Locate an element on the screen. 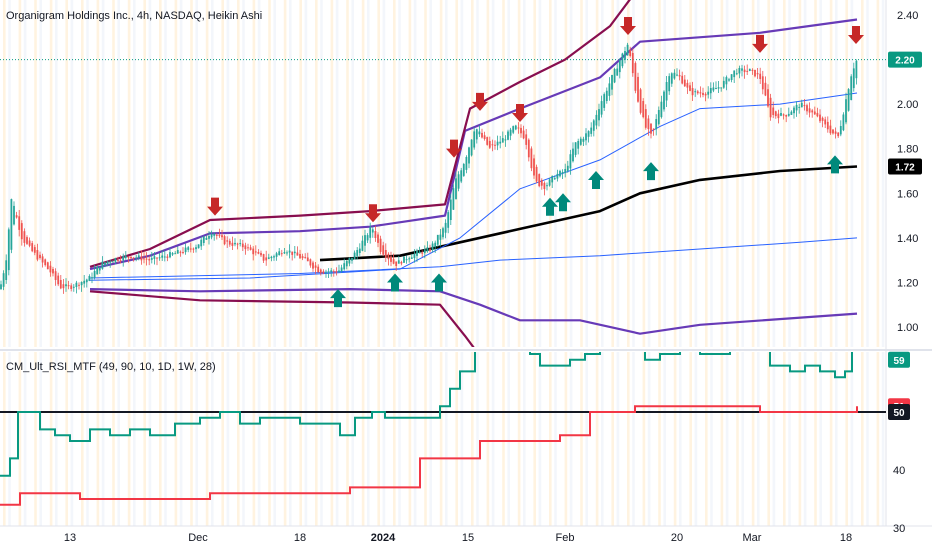 The height and width of the screenshot is (550, 932). sell-arrow is located at coordinates (480, 101).